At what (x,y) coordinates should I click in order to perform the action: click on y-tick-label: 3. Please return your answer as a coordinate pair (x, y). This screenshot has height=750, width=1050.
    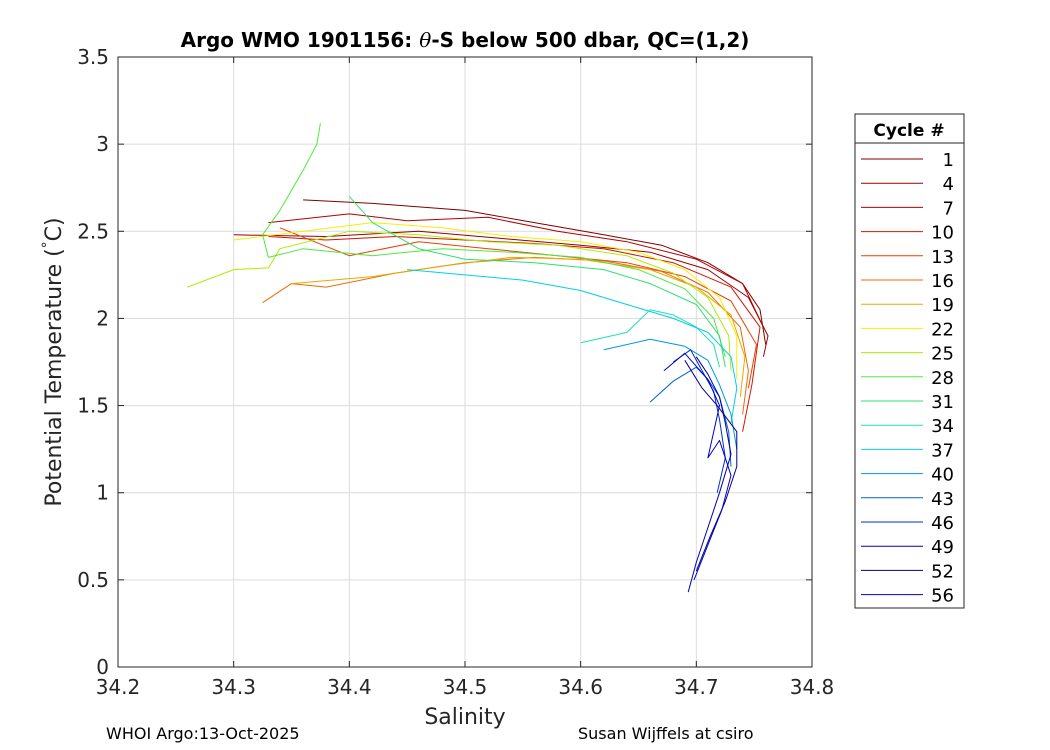
    Looking at the image, I should click on (102, 144).